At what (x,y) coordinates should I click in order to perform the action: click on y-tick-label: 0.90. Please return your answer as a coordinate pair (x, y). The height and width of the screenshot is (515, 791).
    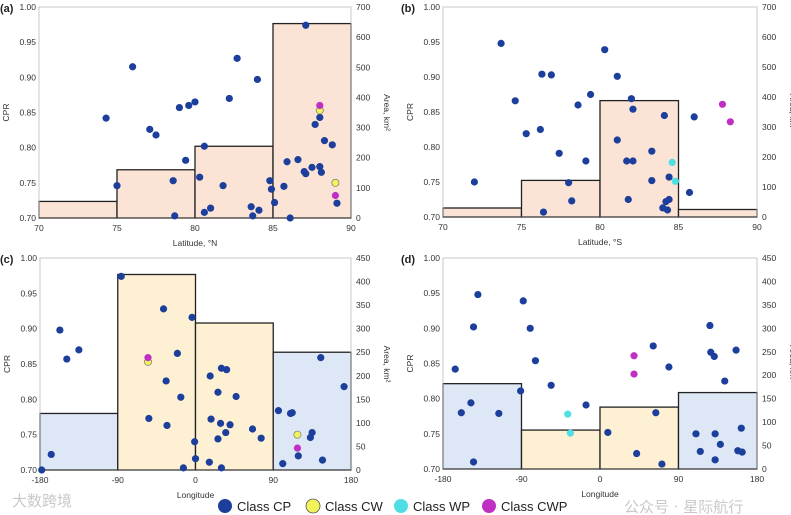
    Looking at the image, I should click on (27, 77).